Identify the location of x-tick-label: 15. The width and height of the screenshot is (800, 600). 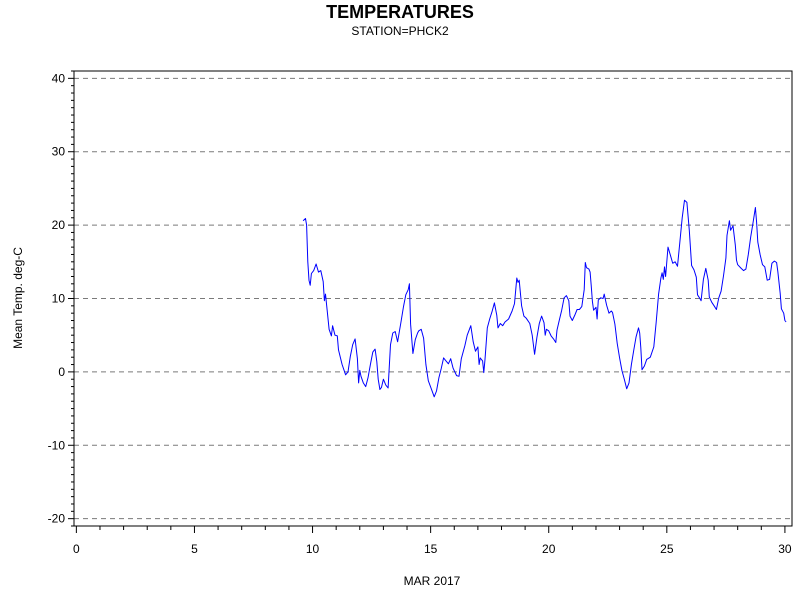
(431, 549).